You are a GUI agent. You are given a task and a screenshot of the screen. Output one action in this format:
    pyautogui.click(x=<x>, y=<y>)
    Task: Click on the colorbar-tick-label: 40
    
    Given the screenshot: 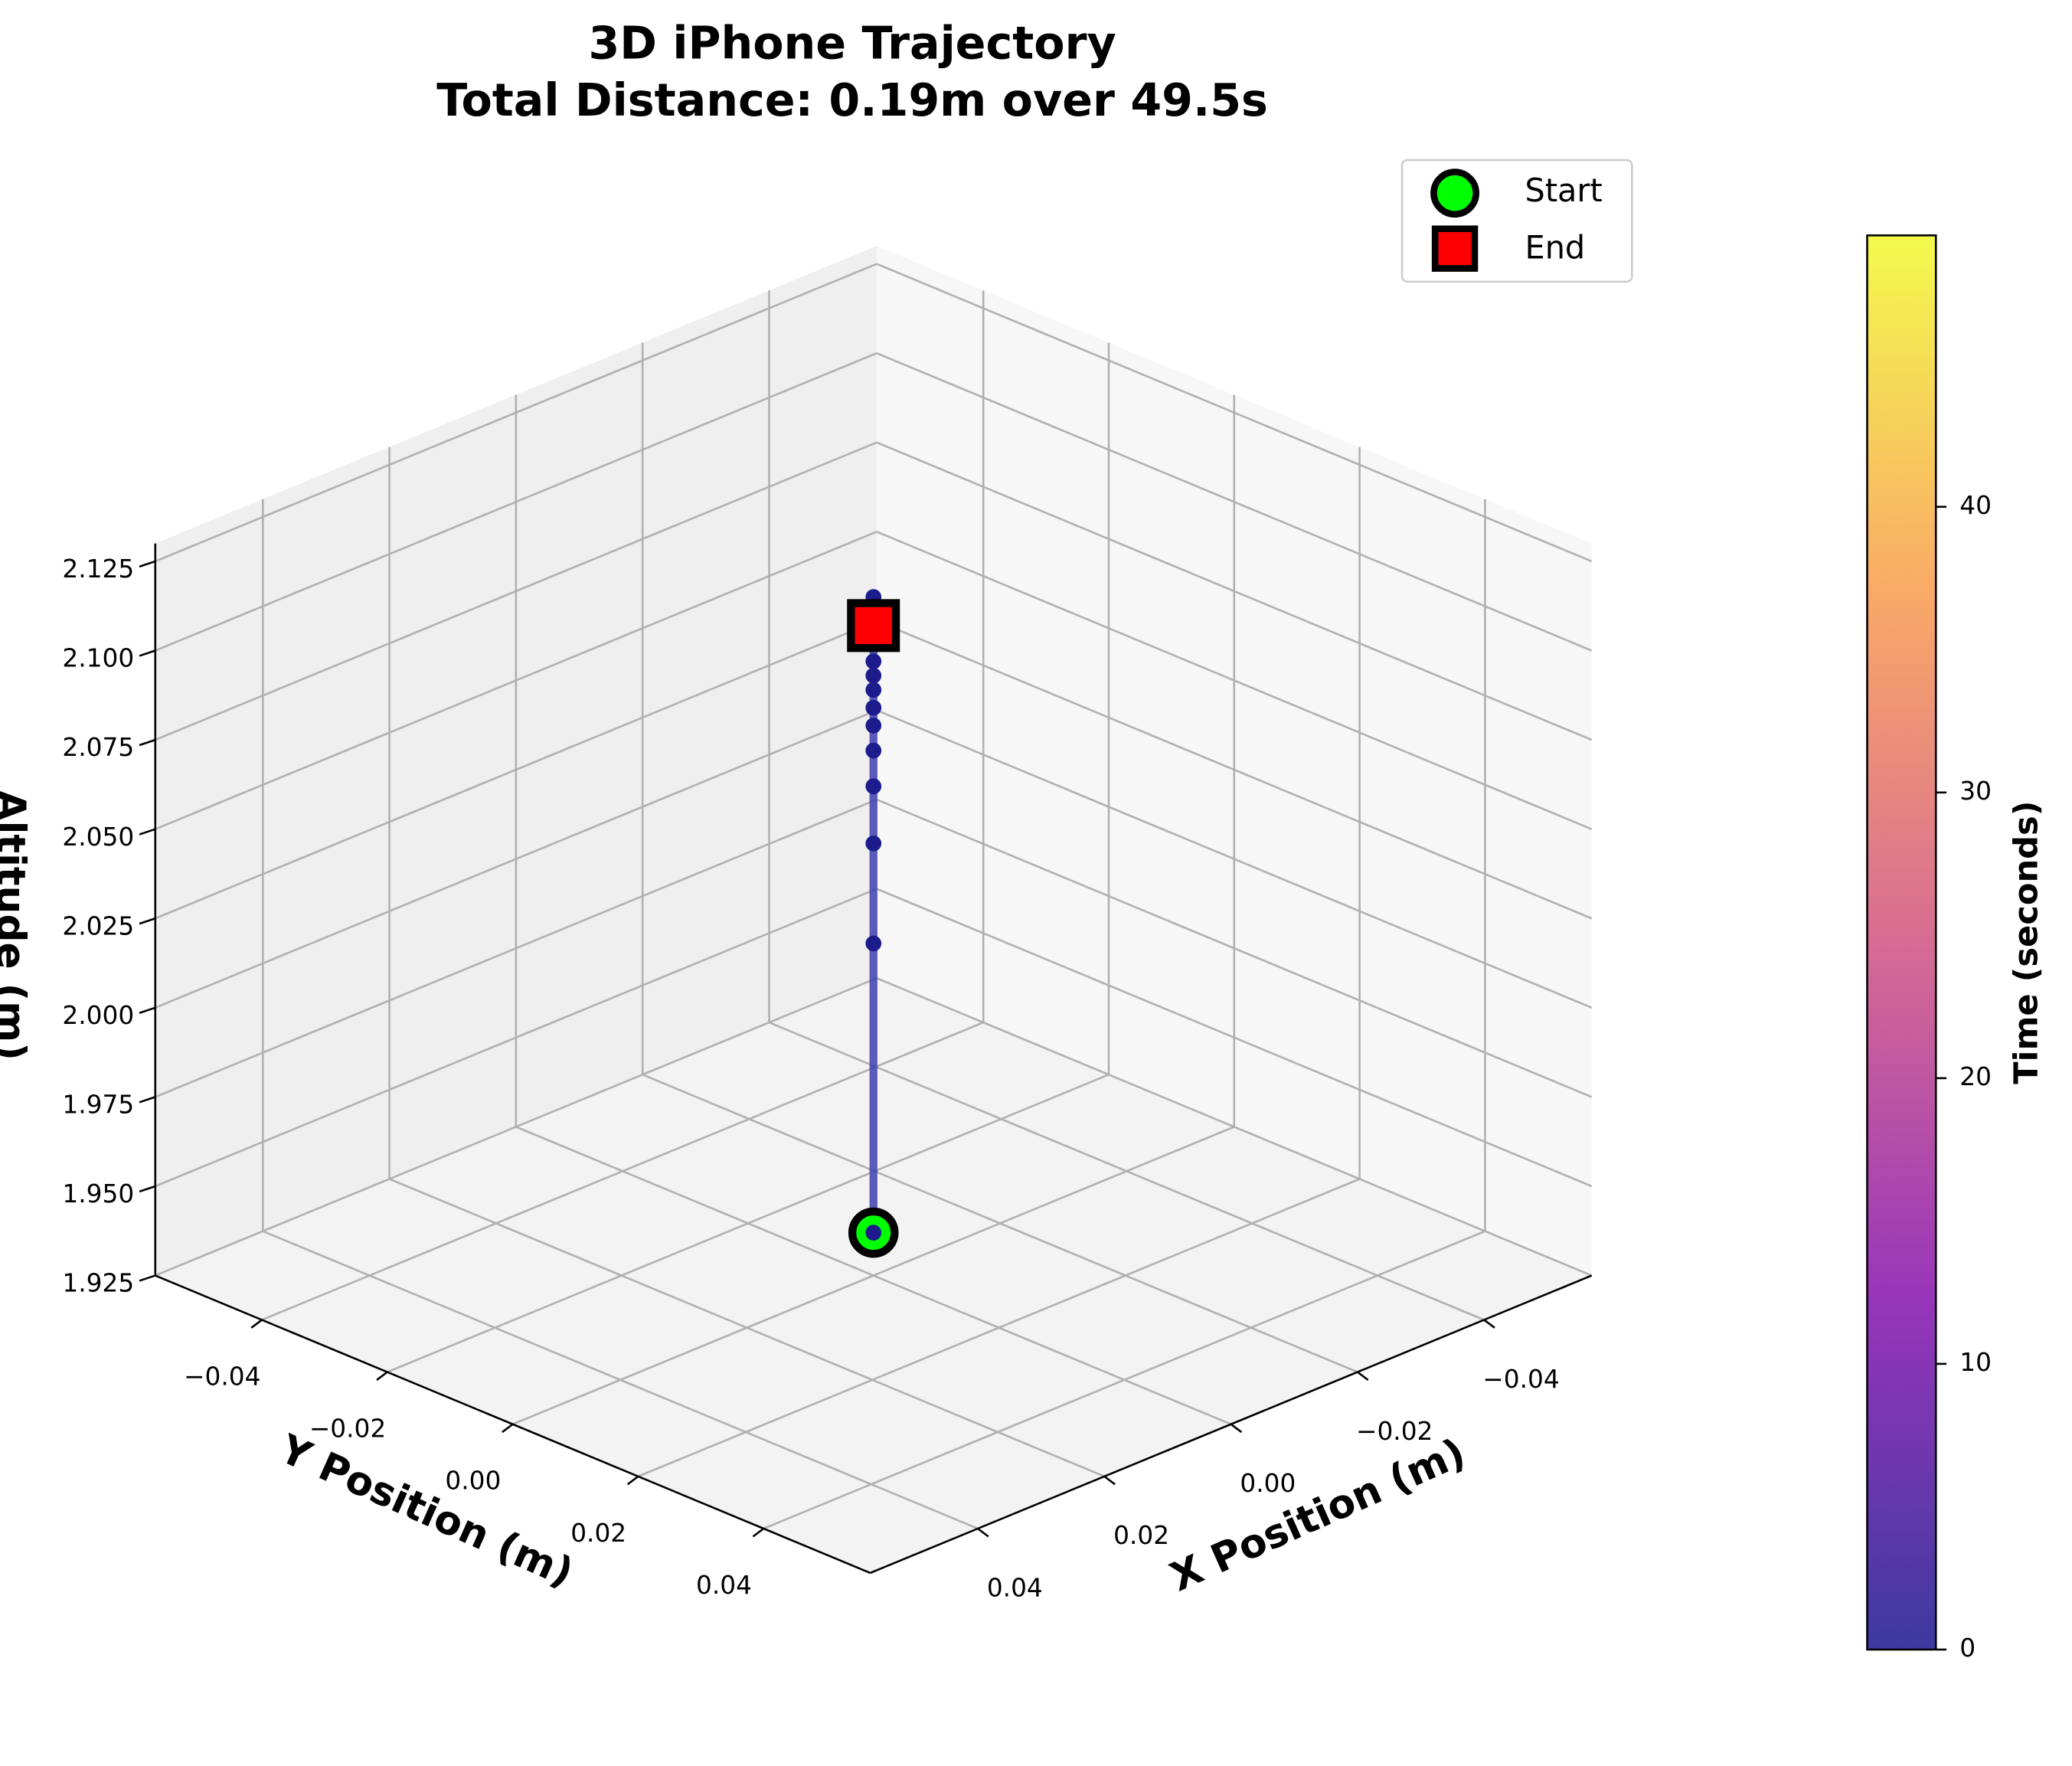 What is the action you would take?
    pyautogui.click(x=1975, y=505)
    